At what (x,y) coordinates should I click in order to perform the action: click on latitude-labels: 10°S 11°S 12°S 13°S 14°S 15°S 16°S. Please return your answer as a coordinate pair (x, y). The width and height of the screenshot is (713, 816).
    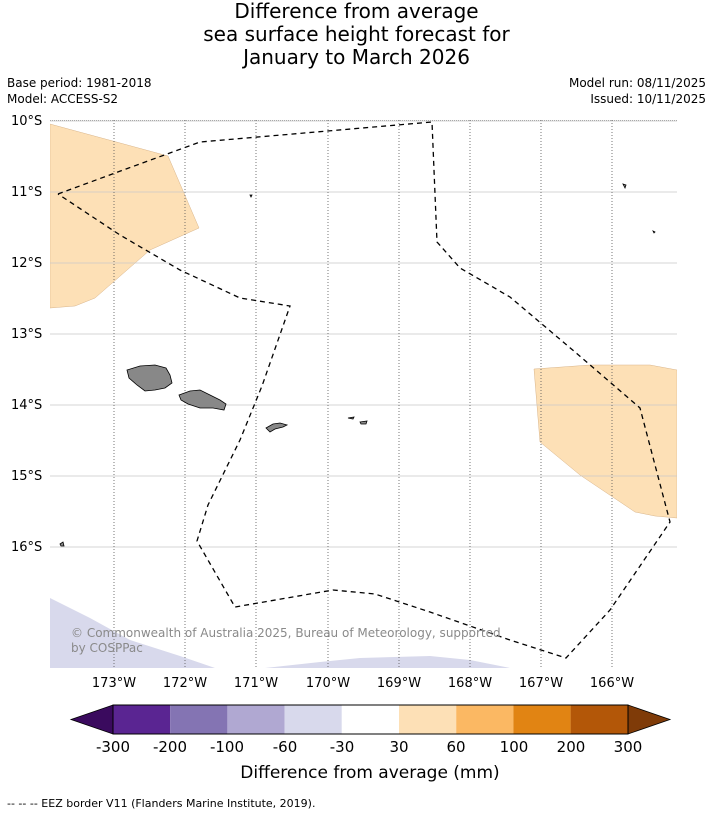
    Looking at the image, I should click on (26, 334).